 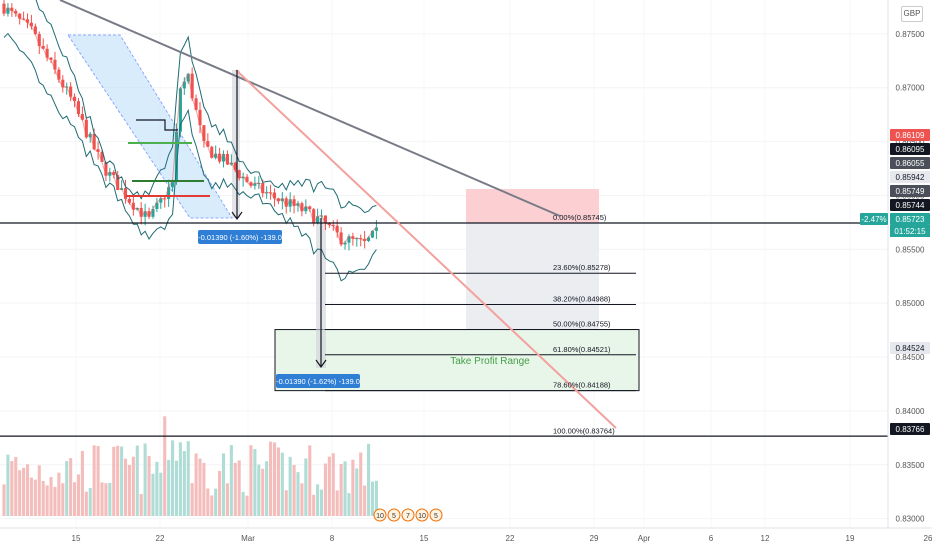 What do you see at coordinates (380, 516) in the screenshot?
I see `event-icon-label: 10` at bounding box center [380, 516].